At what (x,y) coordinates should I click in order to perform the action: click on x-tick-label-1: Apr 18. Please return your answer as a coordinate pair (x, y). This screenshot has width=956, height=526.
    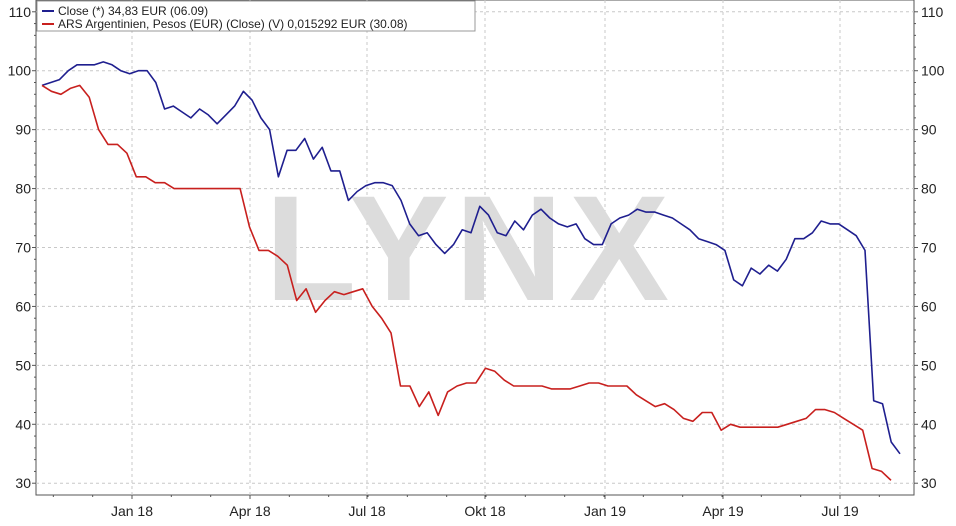
    Looking at the image, I should click on (249, 511).